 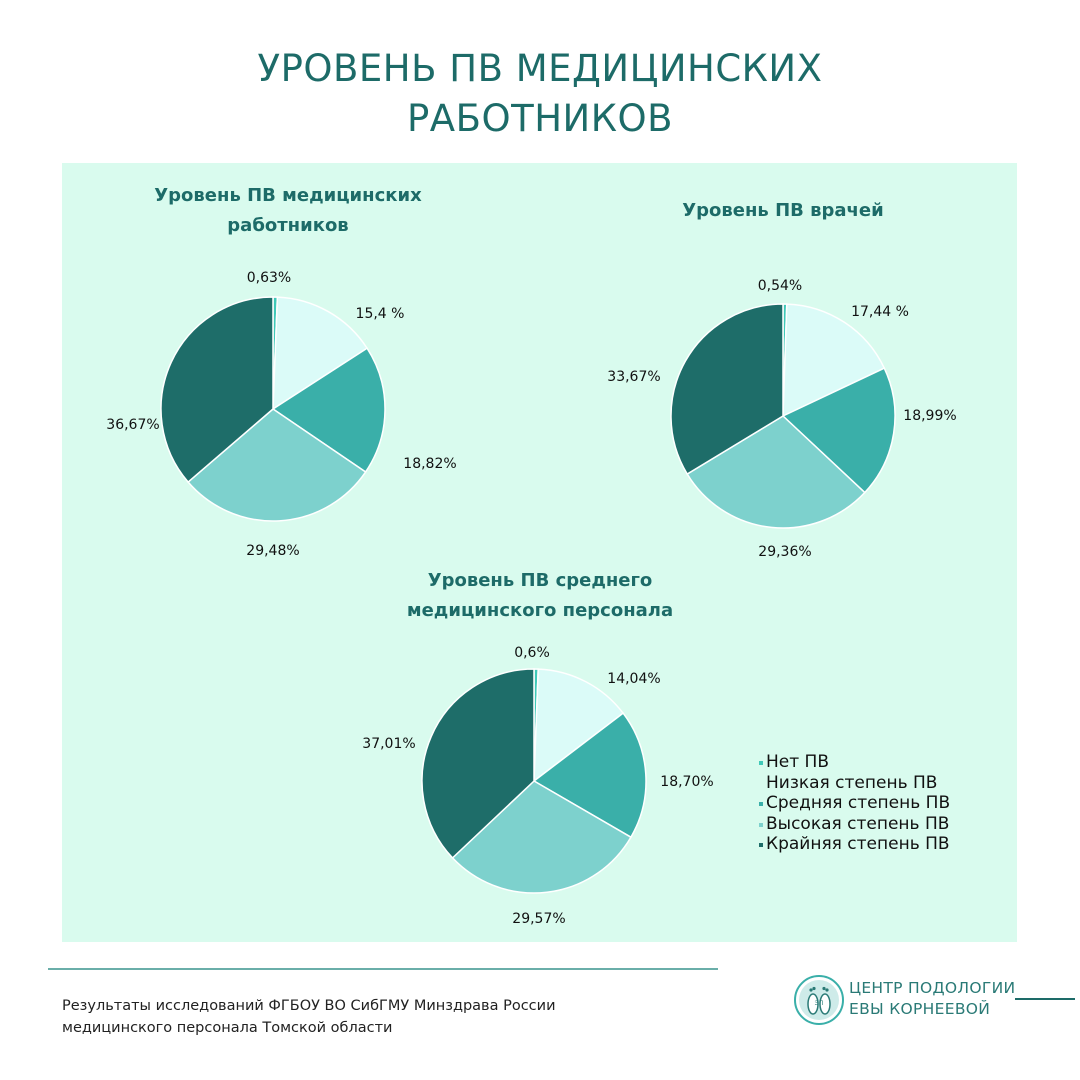 I want to click on chart-2-title-line-1: Уровень ПВ врачей, so click(x=783, y=210).